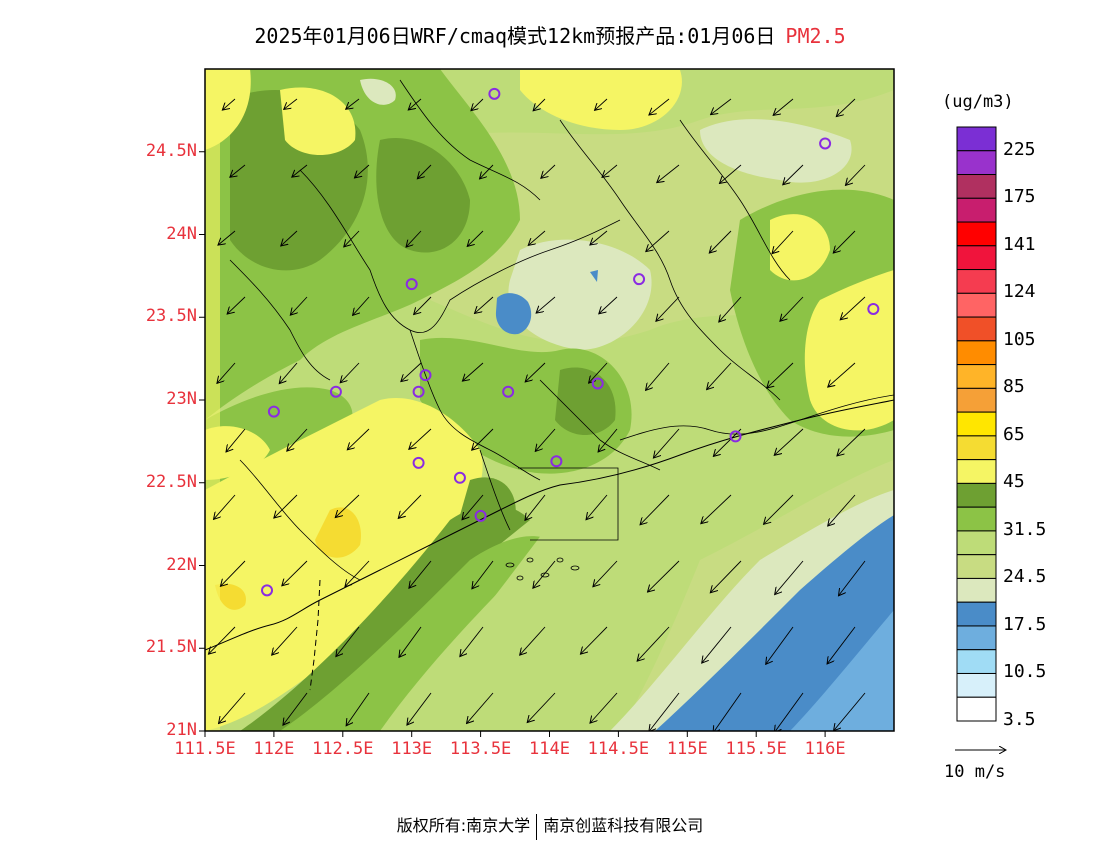 The width and height of the screenshot is (1100, 854). Describe the element at coordinates (171, 481) in the screenshot. I see `lat-label: 22.5N` at that location.